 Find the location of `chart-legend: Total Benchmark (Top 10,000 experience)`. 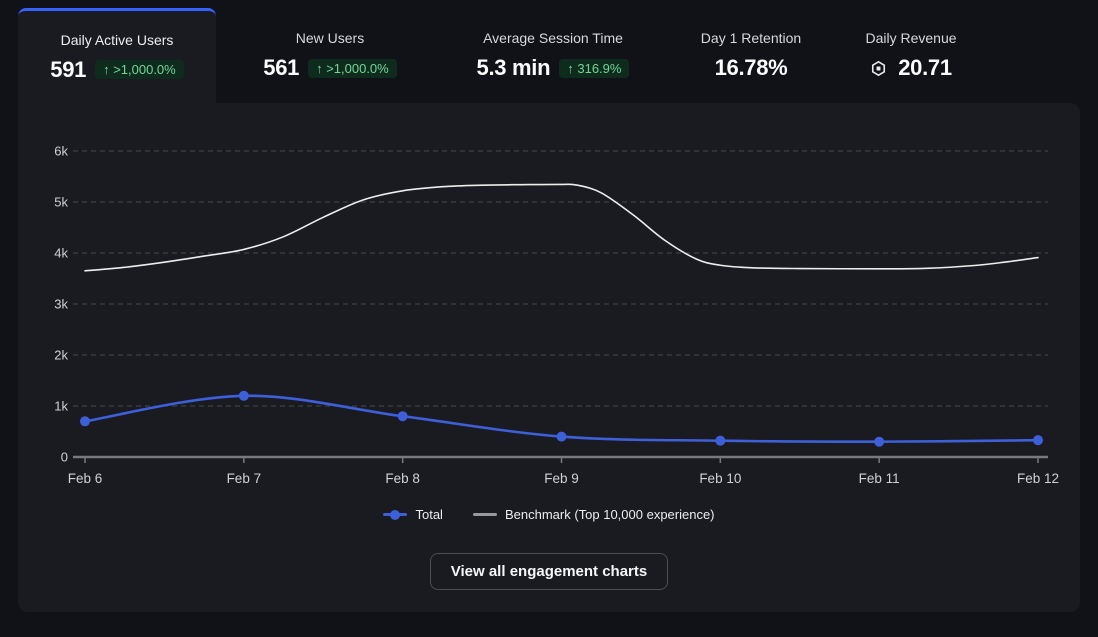

chart-legend: Total Benchmark (Top 10,000 experience) is located at coordinates (549, 514).